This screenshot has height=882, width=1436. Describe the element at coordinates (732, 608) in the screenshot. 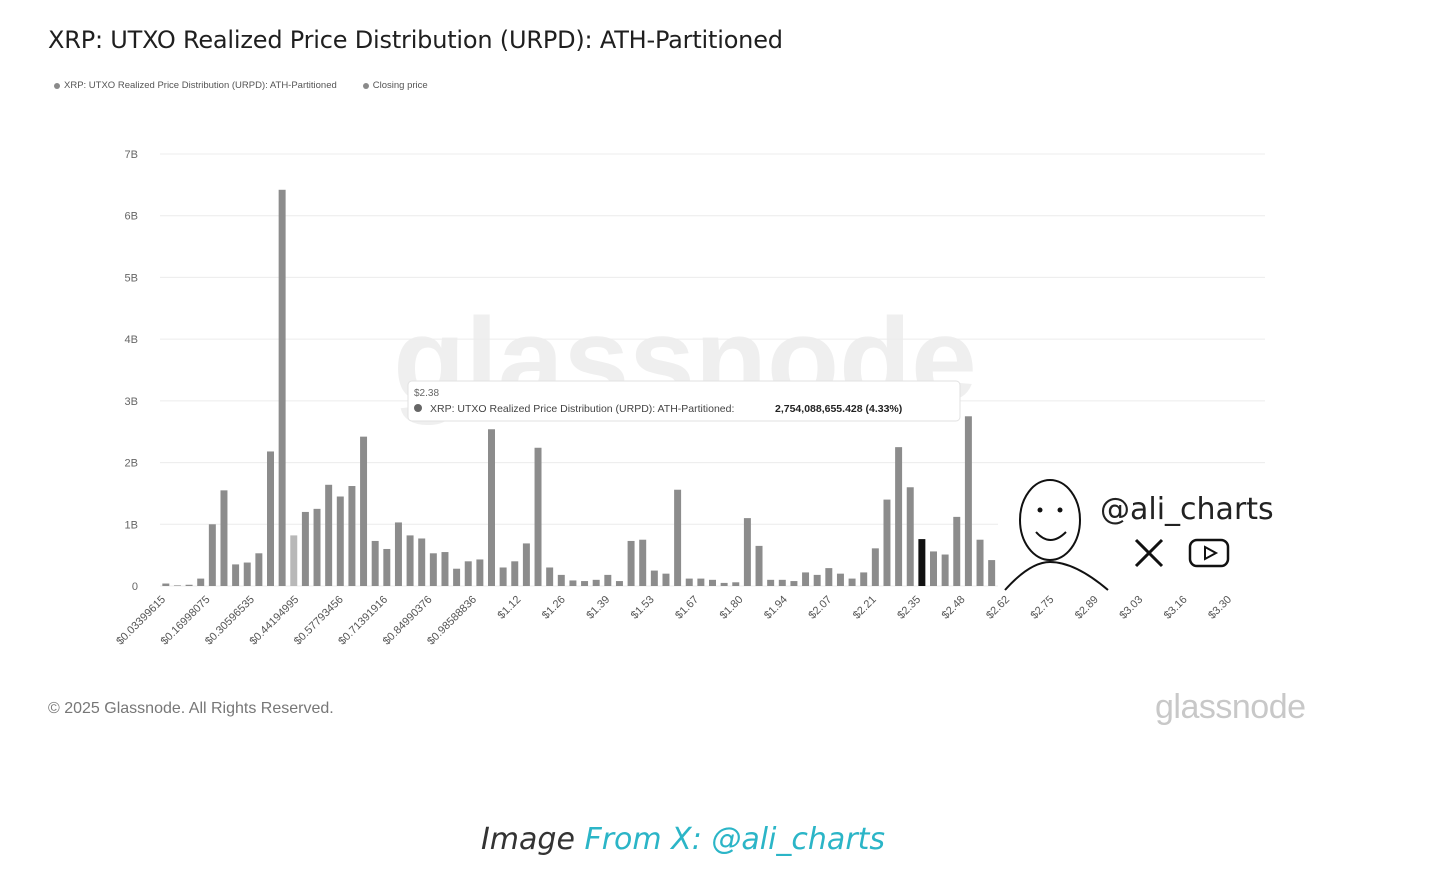

I see `x-tick-label: $1.80` at that location.